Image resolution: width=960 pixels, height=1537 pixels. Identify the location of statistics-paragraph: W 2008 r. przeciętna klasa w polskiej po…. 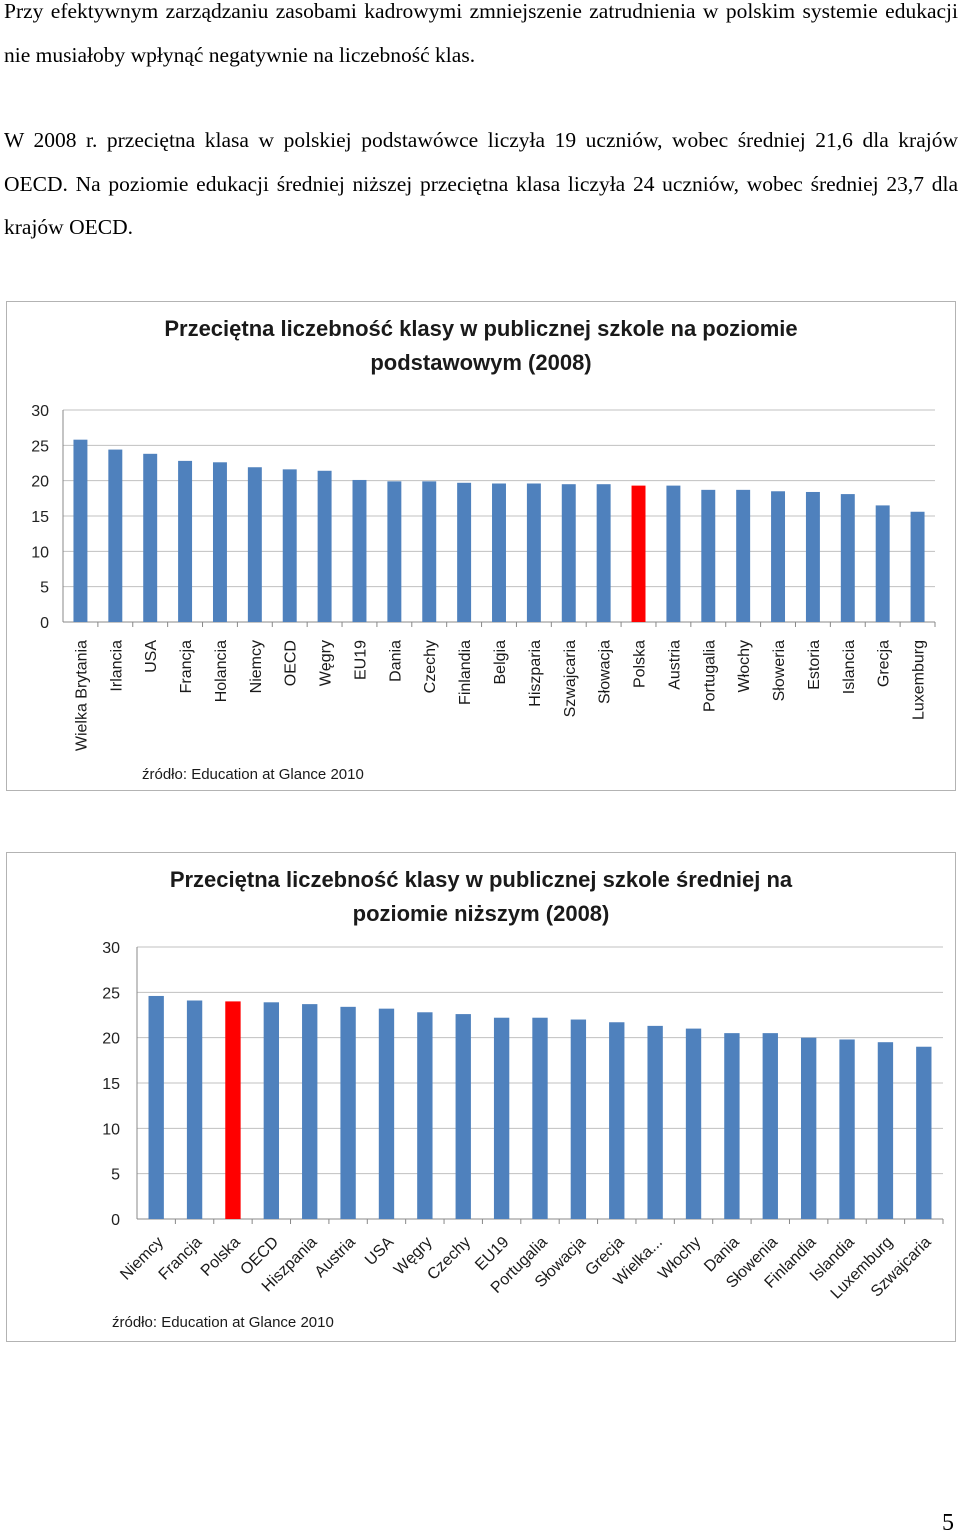
(481, 183).